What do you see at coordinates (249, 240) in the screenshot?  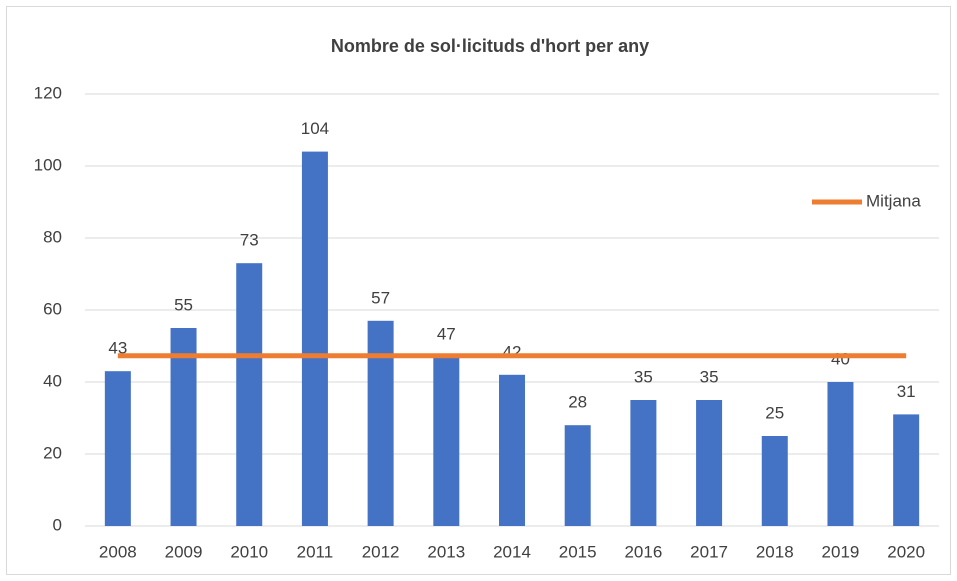 I see `data-label: 73` at bounding box center [249, 240].